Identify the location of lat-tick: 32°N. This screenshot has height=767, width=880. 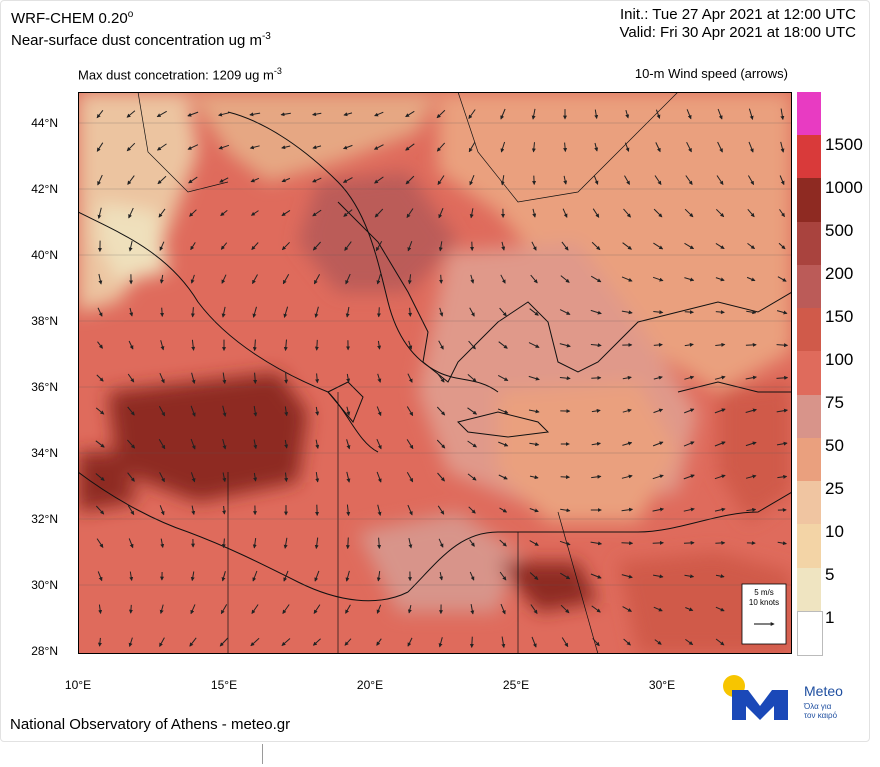
(44, 519).